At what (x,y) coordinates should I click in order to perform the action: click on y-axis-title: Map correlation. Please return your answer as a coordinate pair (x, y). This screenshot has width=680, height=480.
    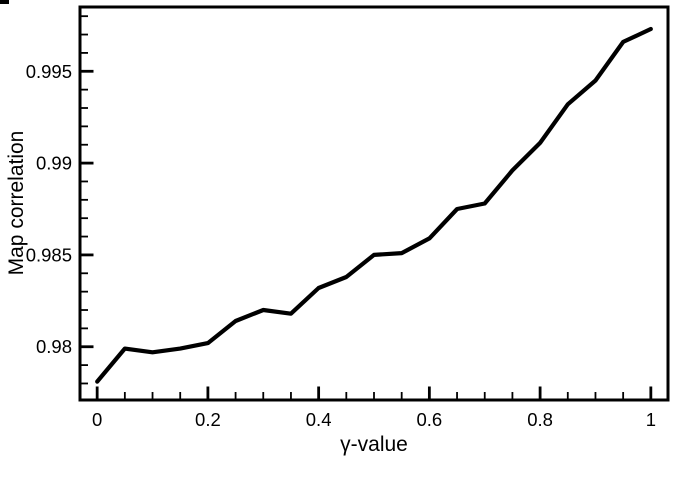
    Looking at the image, I should click on (16, 203).